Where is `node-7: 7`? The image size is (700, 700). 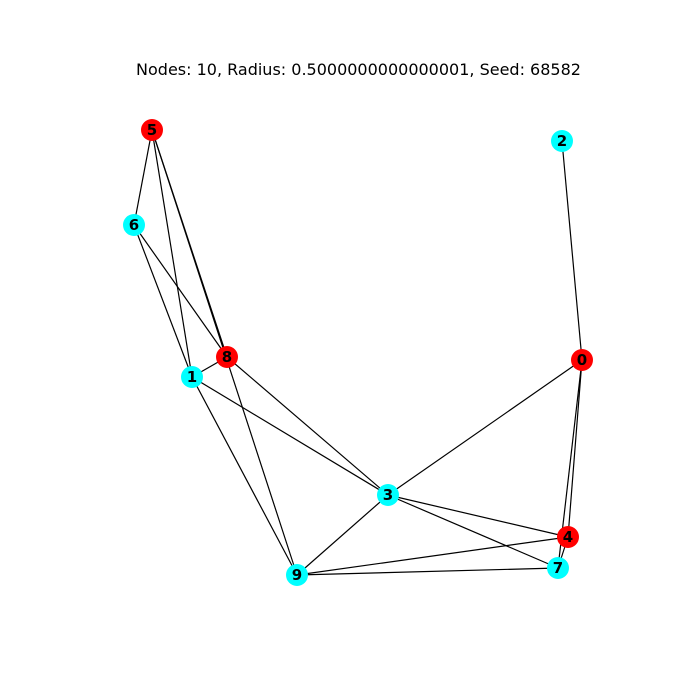 node-7: 7 is located at coordinates (558, 568).